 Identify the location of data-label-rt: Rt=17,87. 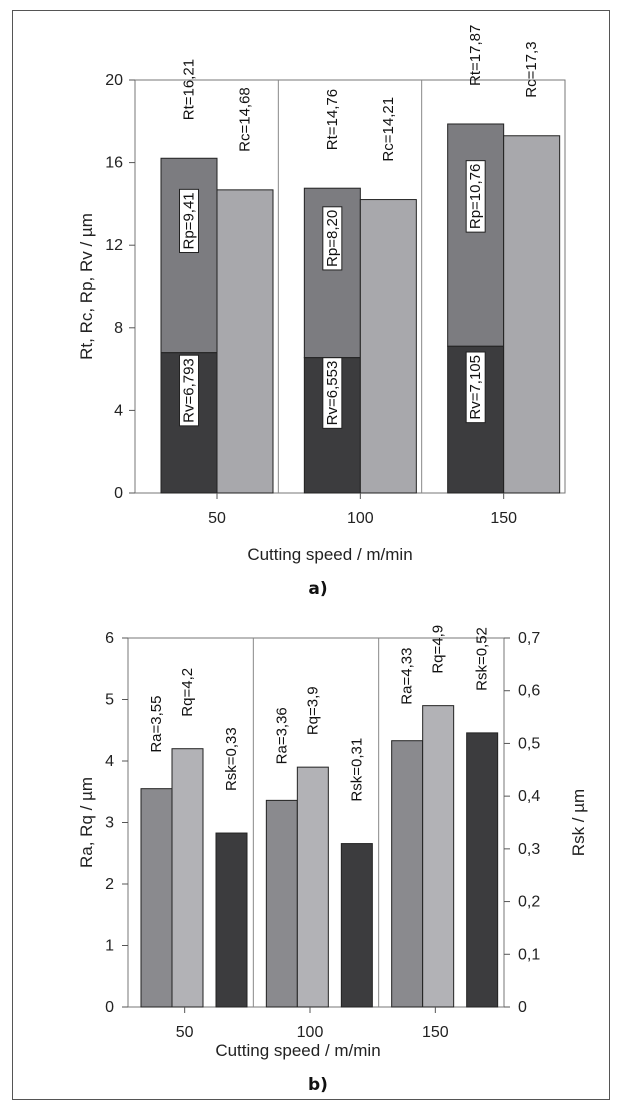
(475, 55).